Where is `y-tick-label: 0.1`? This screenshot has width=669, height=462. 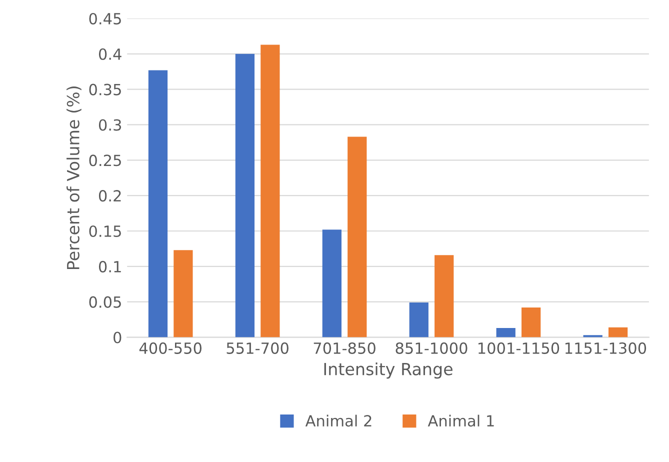 y-tick-label: 0.1 is located at coordinates (109, 266).